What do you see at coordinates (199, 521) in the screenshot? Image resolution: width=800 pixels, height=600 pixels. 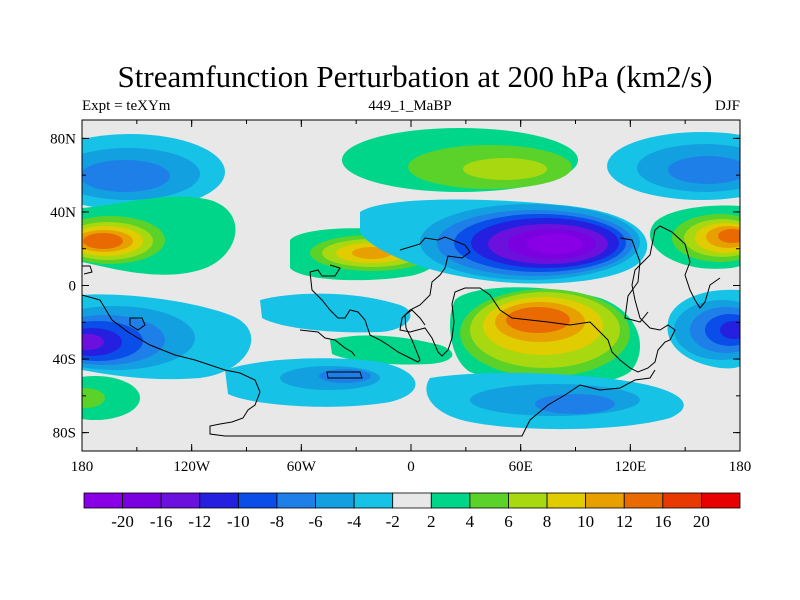 I see `colorbar-label: -12` at bounding box center [199, 521].